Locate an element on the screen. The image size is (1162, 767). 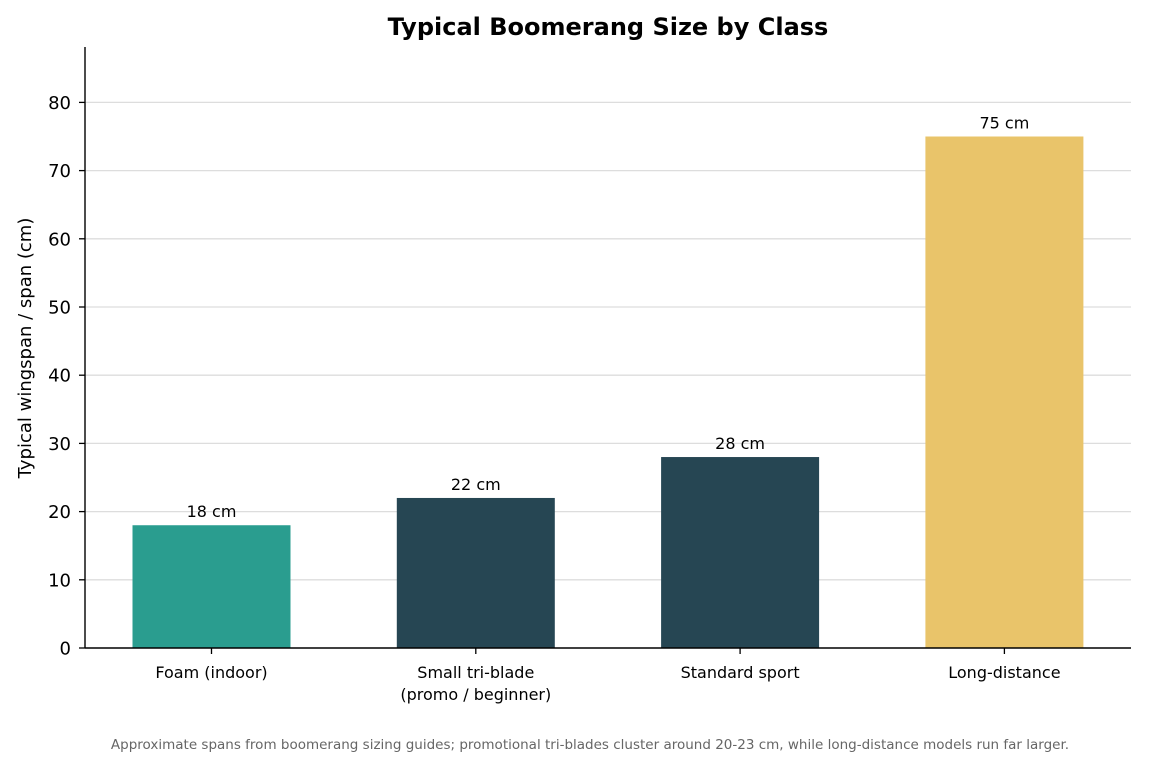
bar-value-label: 22 cm is located at coordinates (476, 484).